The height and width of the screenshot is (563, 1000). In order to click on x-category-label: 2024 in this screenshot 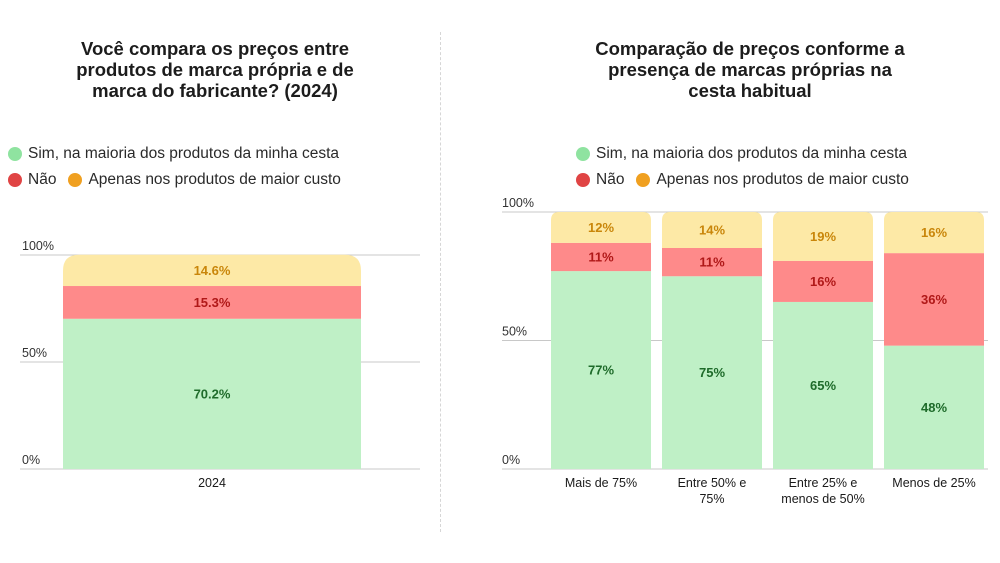, I will do `click(212, 483)`.